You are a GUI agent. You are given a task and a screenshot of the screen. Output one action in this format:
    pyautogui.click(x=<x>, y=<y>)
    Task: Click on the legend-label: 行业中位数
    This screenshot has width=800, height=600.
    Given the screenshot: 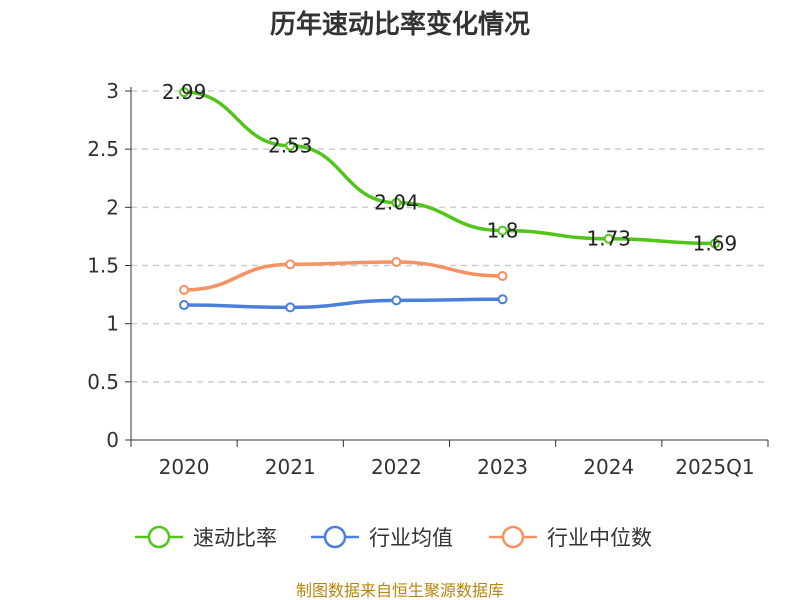 What is the action you would take?
    pyautogui.click(x=599, y=538)
    